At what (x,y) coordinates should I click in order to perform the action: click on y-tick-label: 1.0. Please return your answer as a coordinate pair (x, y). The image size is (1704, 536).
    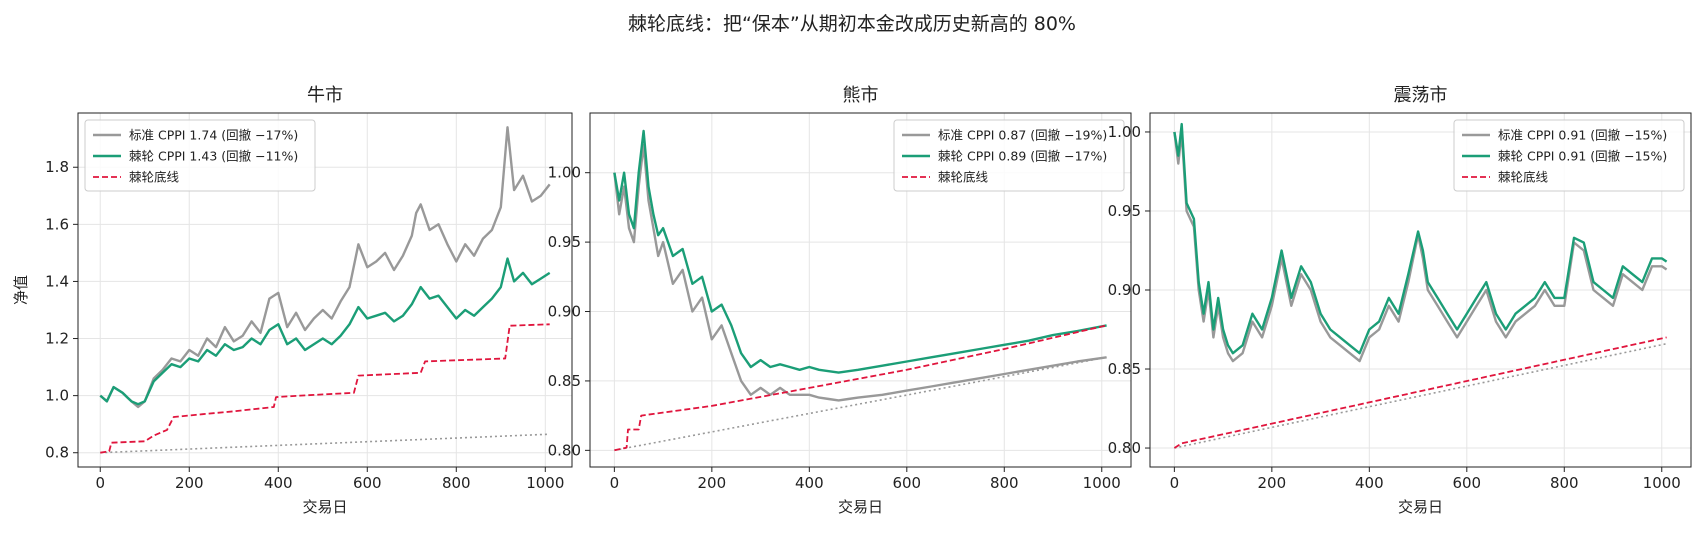
    Looking at the image, I should click on (57, 396).